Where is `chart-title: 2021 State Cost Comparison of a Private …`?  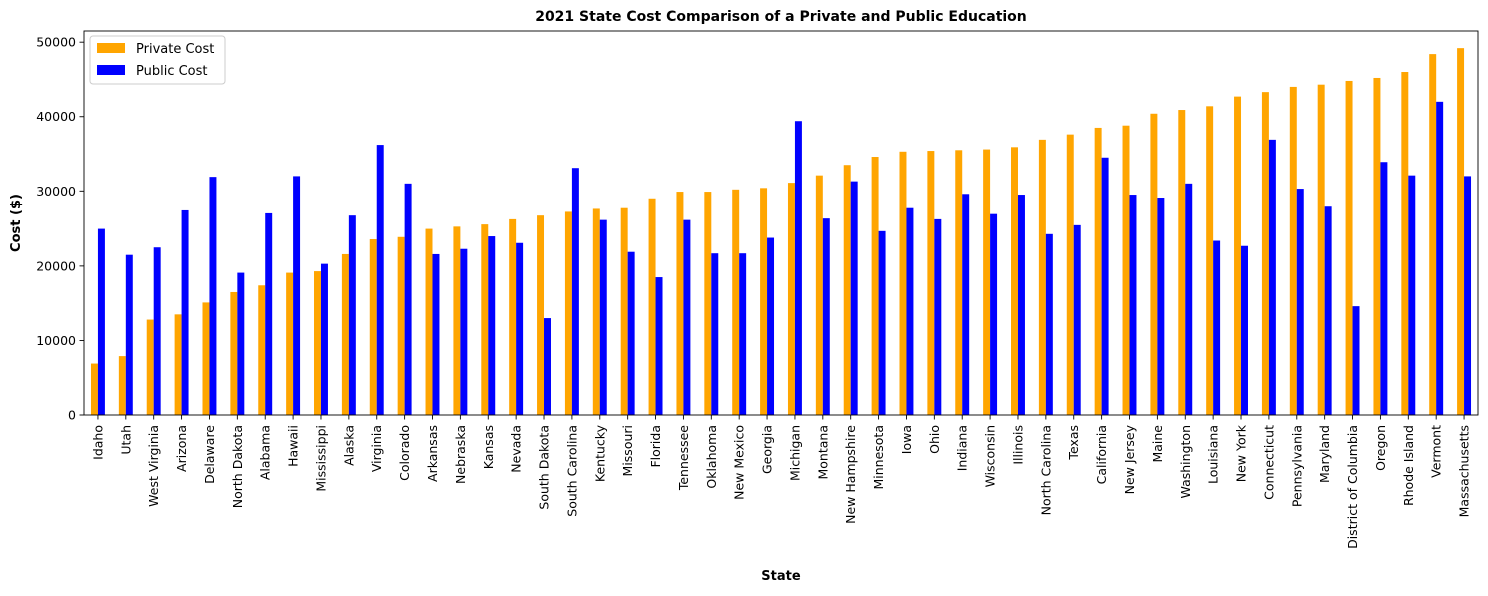 chart-title: 2021 State Cost Comparison of a Private … is located at coordinates (781, 17).